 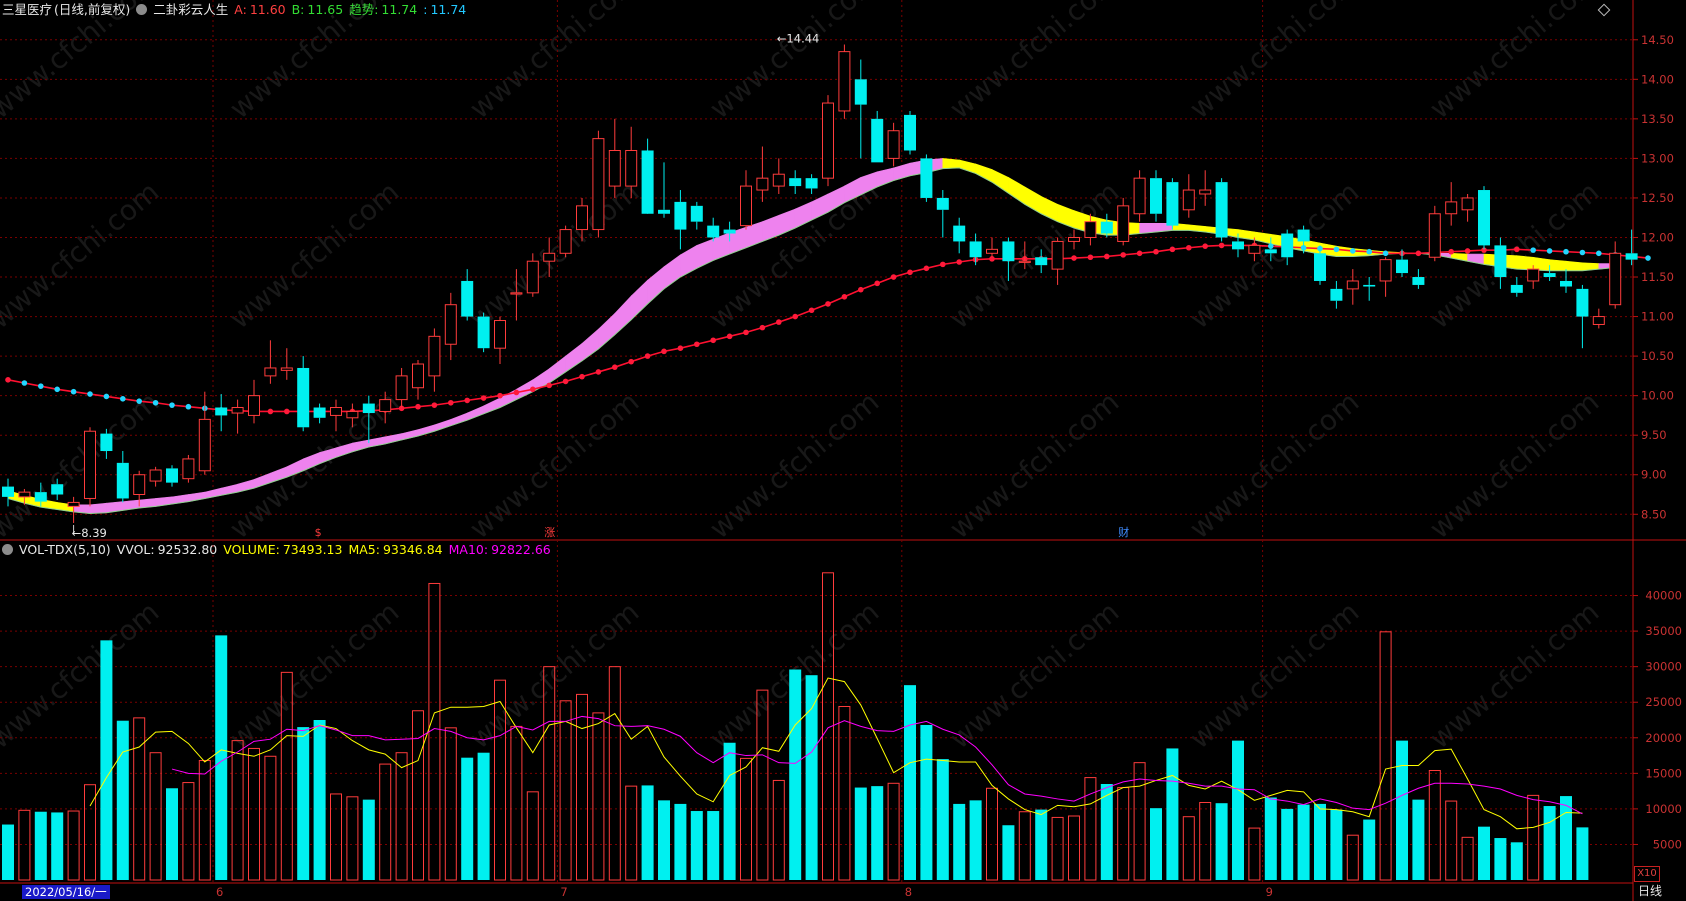 What do you see at coordinates (1123, 532) in the screenshot?
I see `event-marker: 财` at bounding box center [1123, 532].